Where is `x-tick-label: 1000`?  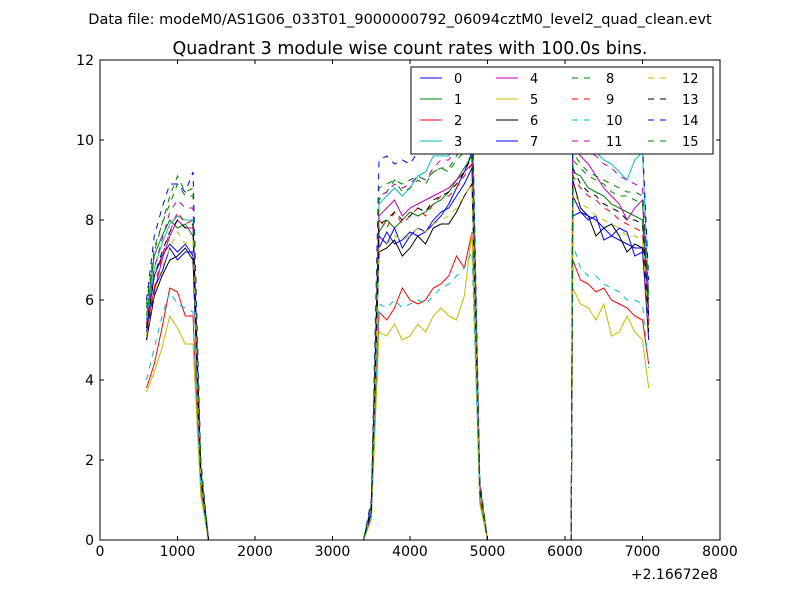
x-tick-label: 1000 is located at coordinates (178, 552).